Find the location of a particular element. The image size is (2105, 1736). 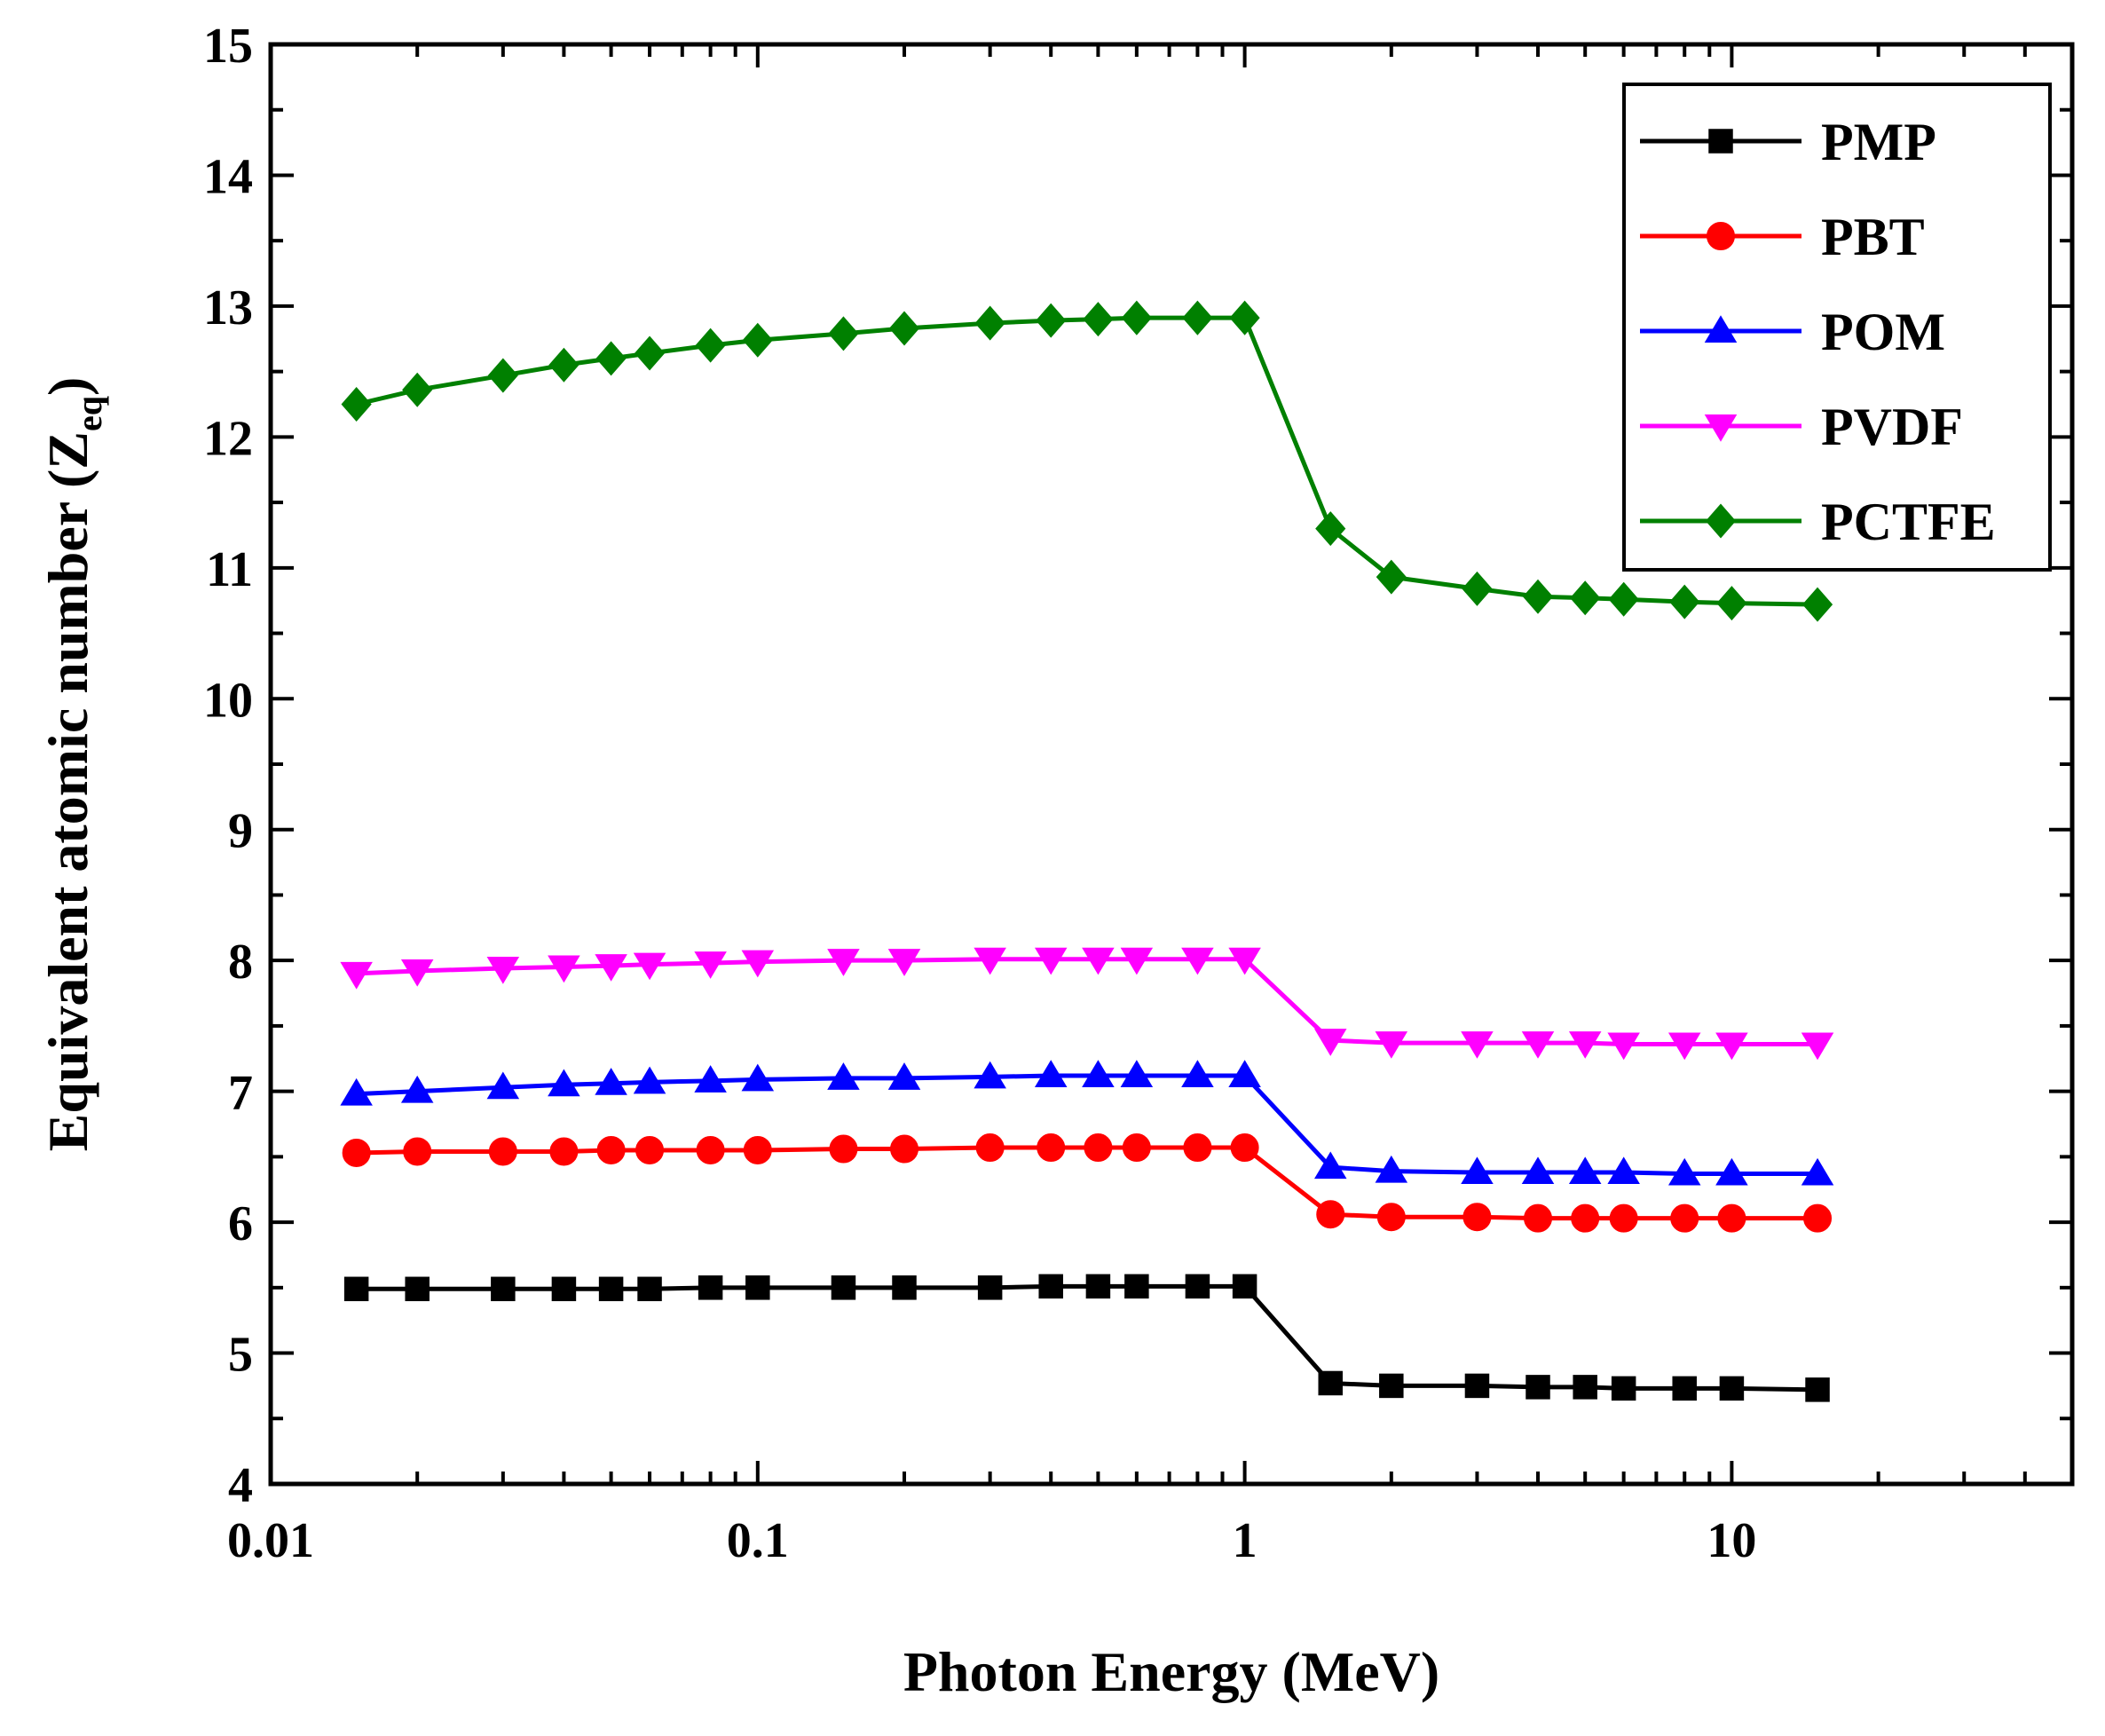

y-tick-label: 8 is located at coordinates (240, 962).